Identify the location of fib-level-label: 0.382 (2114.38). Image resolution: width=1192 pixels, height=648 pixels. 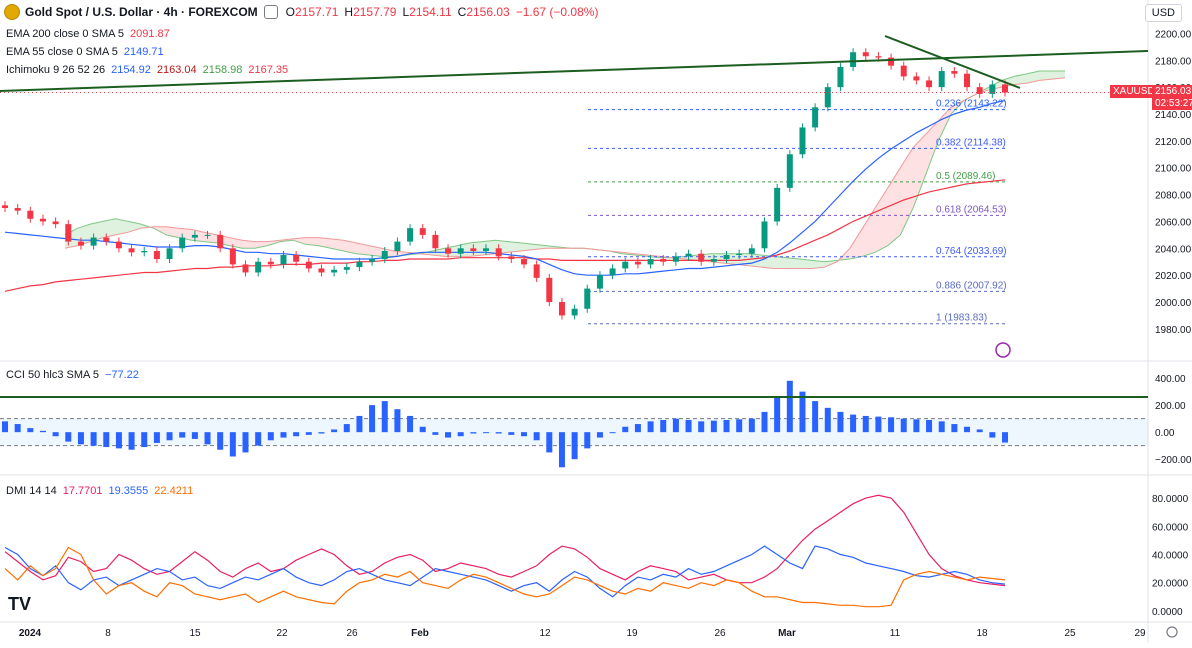
(971, 142).